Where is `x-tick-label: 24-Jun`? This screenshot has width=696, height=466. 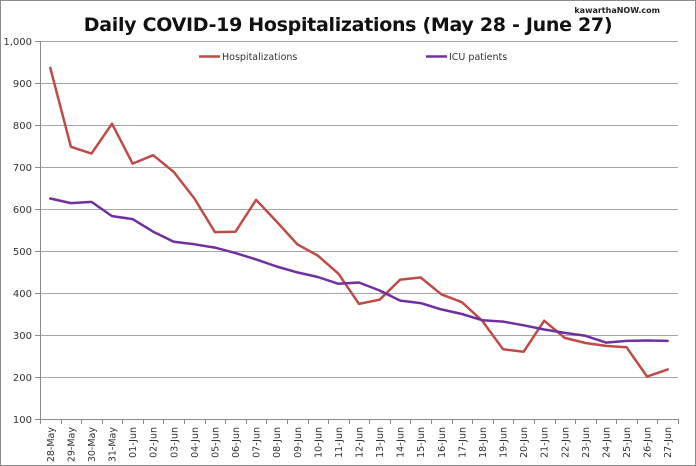 x-tick-label: 24-Jun is located at coordinates (606, 442).